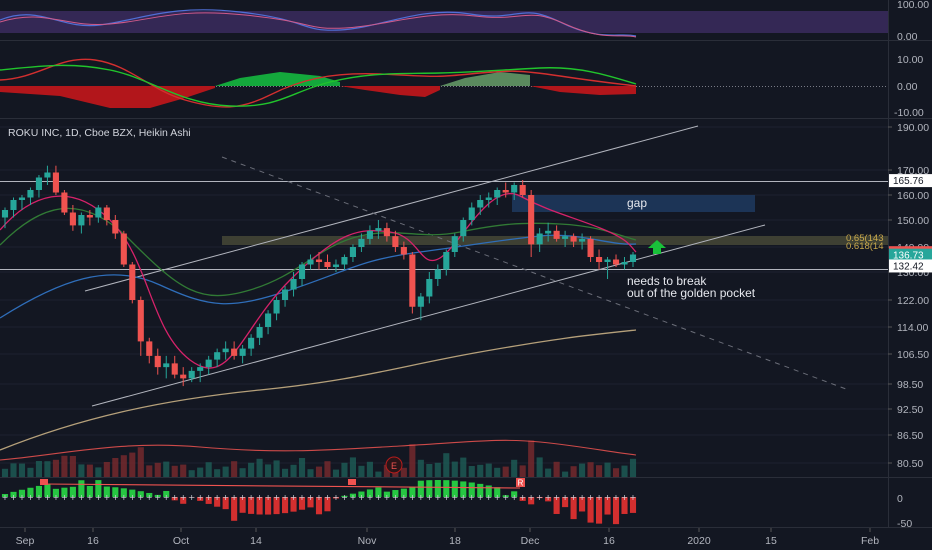 The height and width of the screenshot is (550, 932). Describe the element at coordinates (910, 255) in the screenshot. I see `price-tag` at that location.